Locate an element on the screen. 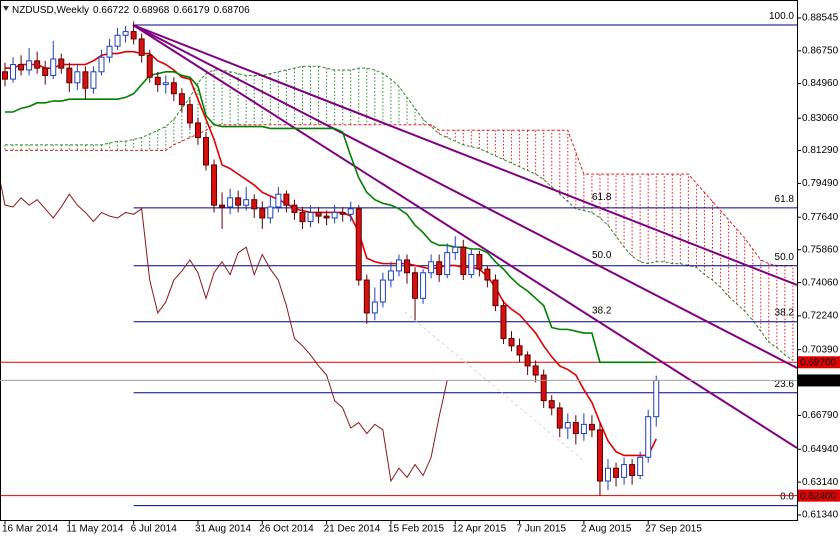 The width and height of the screenshot is (840, 541). fib-label: 23.6 is located at coordinates (785, 384).